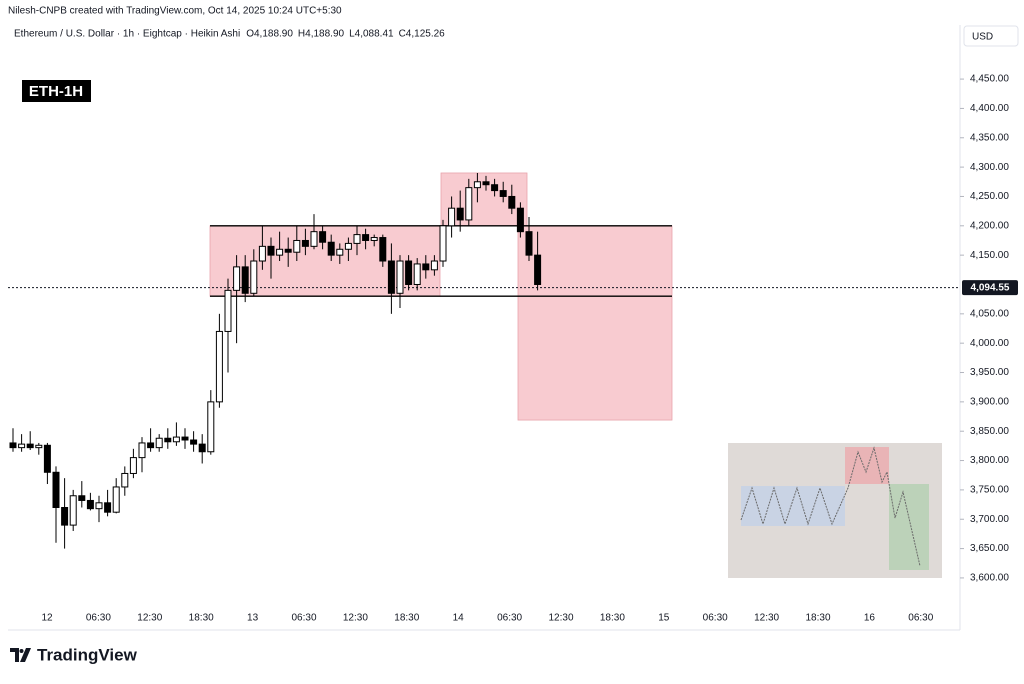 Image resolution: width=1024 pixels, height=684 pixels. I want to click on x-tick-label: 12, so click(47, 618).